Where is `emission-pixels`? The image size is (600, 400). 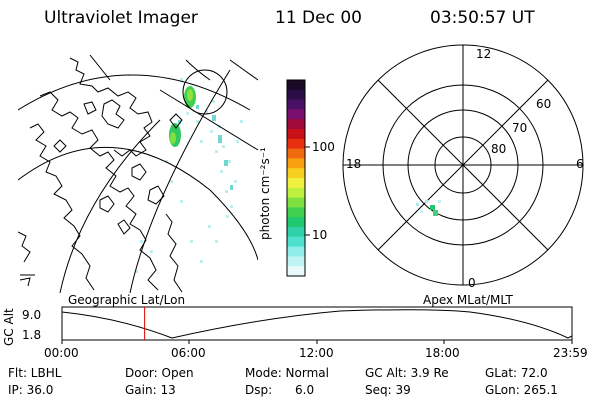 emission-pixels is located at coordinates (189, 175).